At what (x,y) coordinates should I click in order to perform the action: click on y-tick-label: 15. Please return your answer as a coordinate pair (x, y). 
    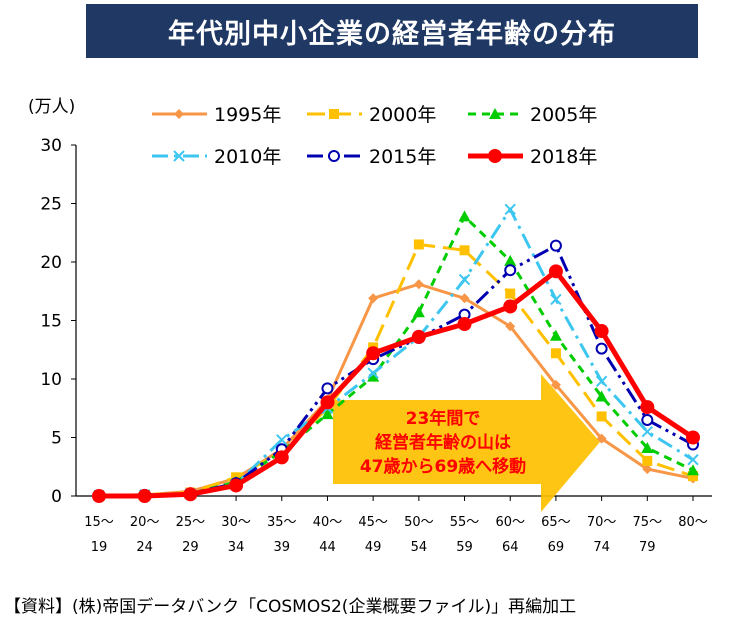
    Looking at the image, I should click on (51, 322).